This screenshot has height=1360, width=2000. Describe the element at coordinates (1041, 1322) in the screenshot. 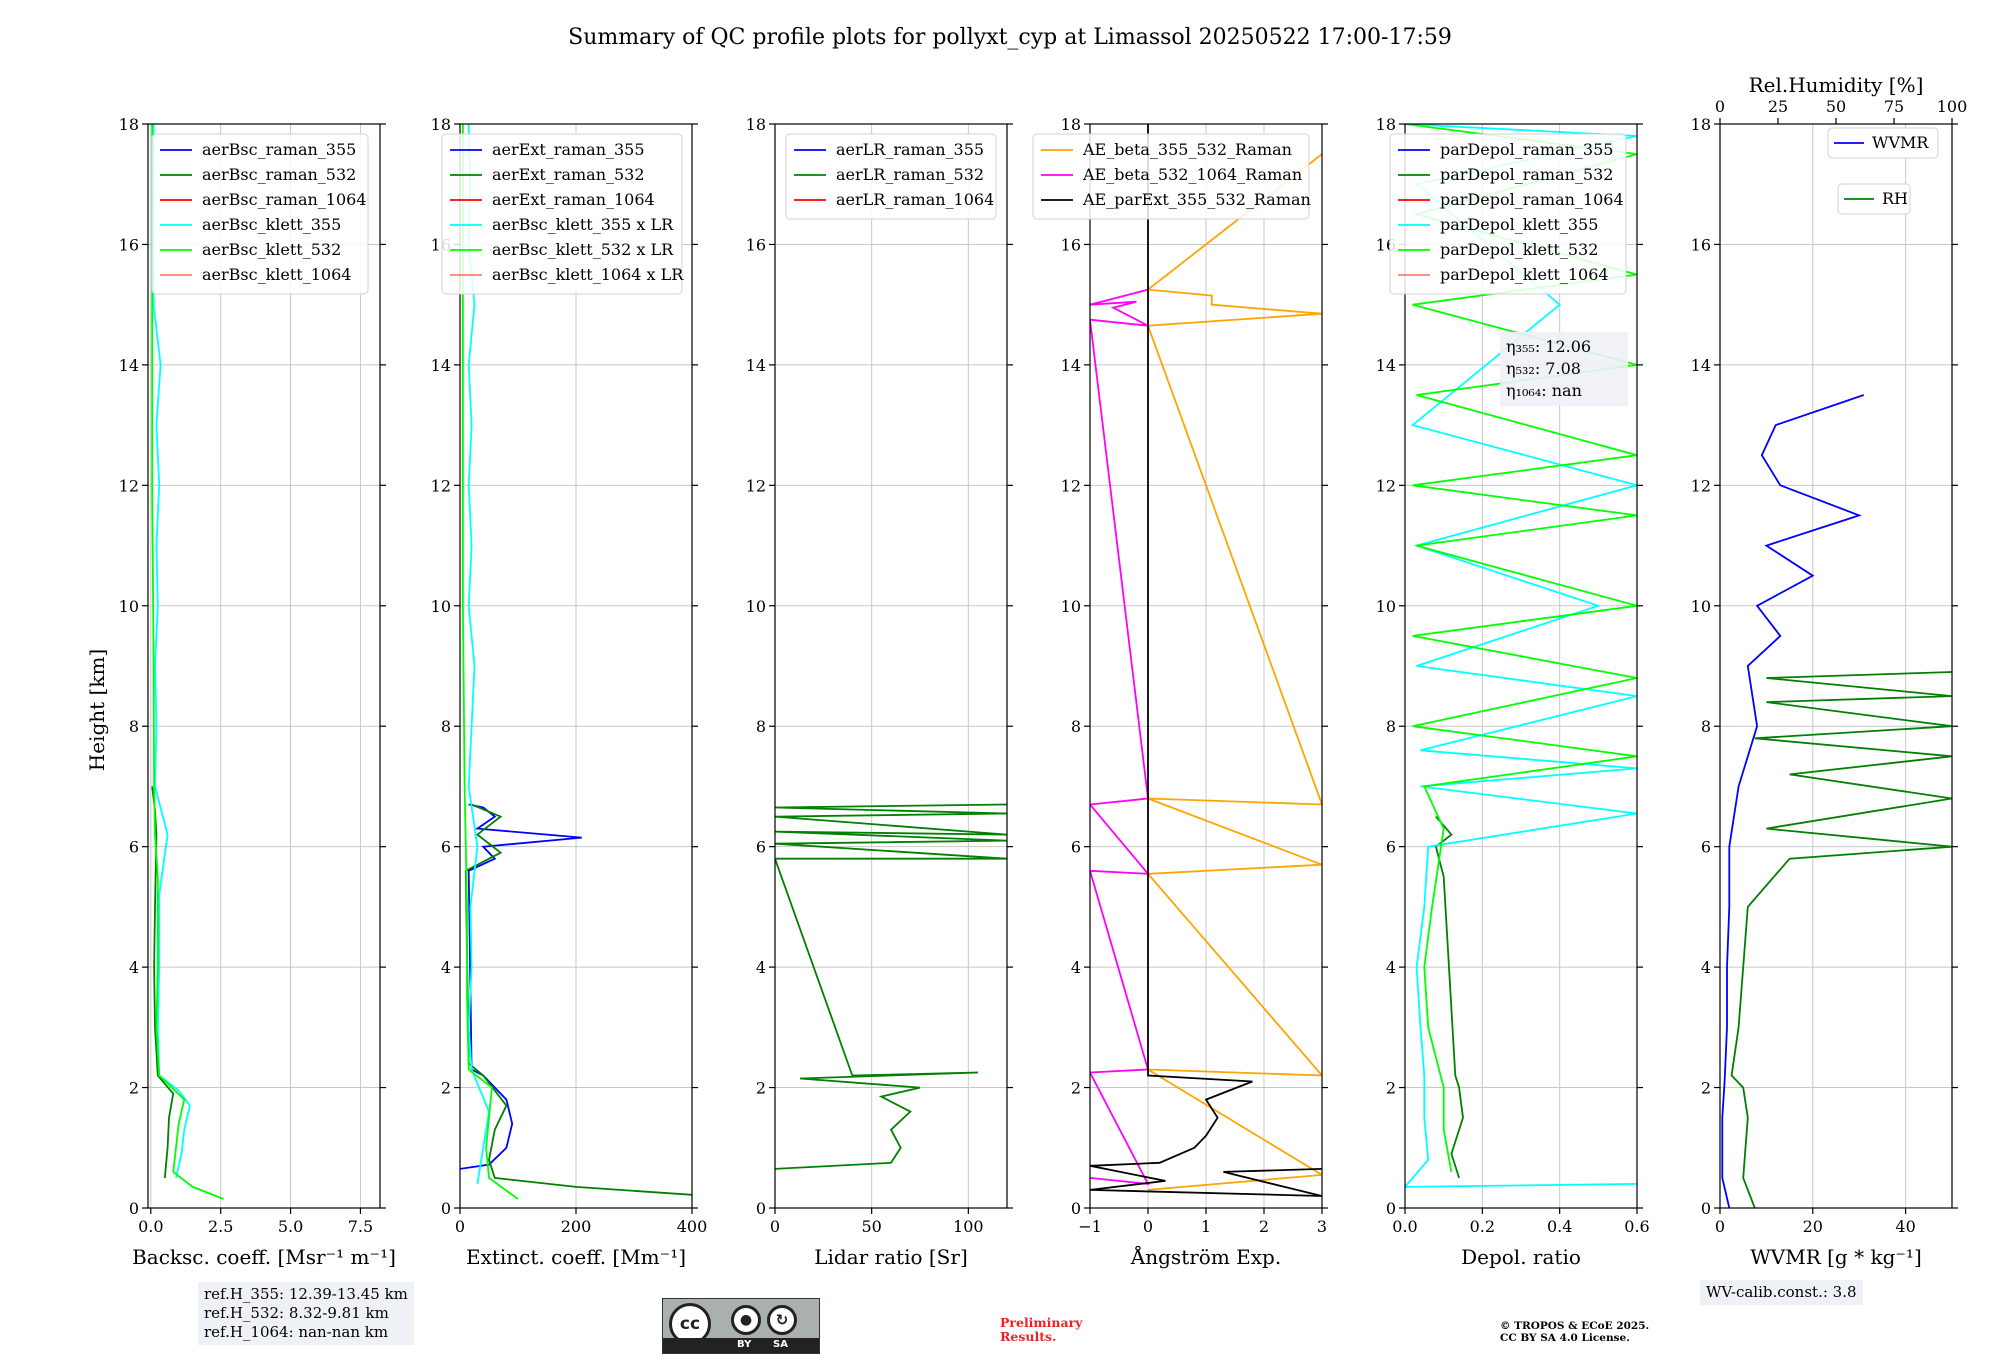

I see `preliminary-line-1: Preliminary` at that location.